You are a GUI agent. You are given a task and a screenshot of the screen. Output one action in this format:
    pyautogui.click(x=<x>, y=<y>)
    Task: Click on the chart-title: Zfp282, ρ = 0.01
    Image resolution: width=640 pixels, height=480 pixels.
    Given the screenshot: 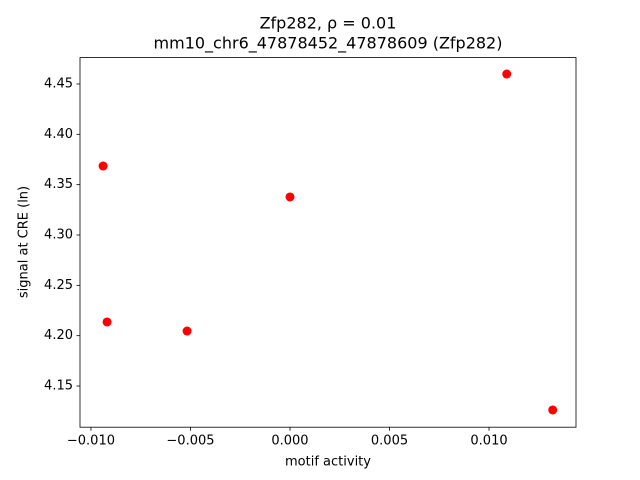 What is the action you would take?
    pyautogui.click(x=328, y=23)
    